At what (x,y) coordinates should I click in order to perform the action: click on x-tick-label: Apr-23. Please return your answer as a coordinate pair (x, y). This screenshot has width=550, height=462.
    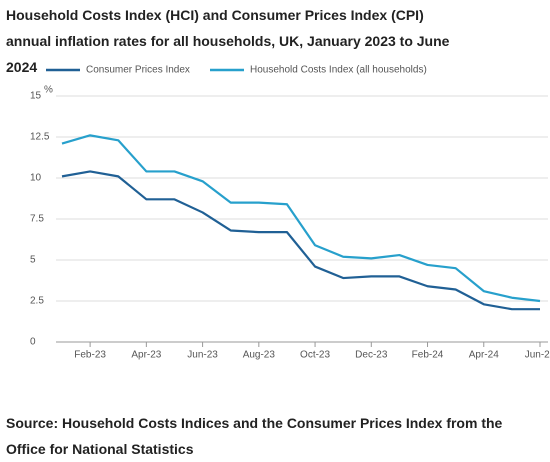
    Looking at the image, I should click on (146, 355).